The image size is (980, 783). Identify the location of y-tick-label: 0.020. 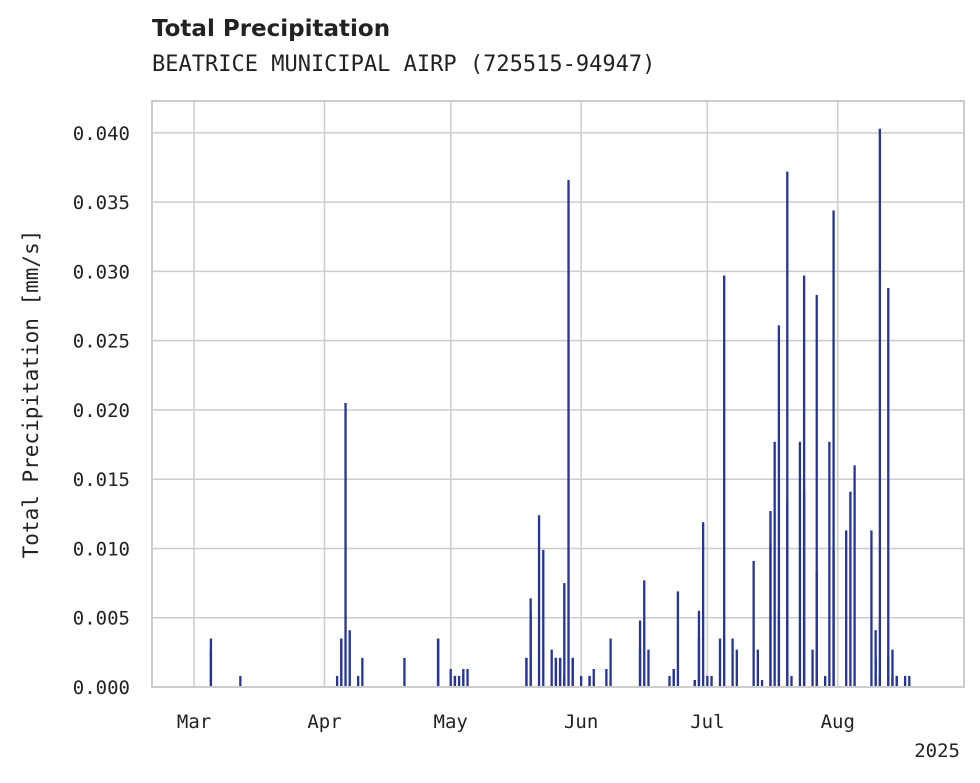
(101, 411).